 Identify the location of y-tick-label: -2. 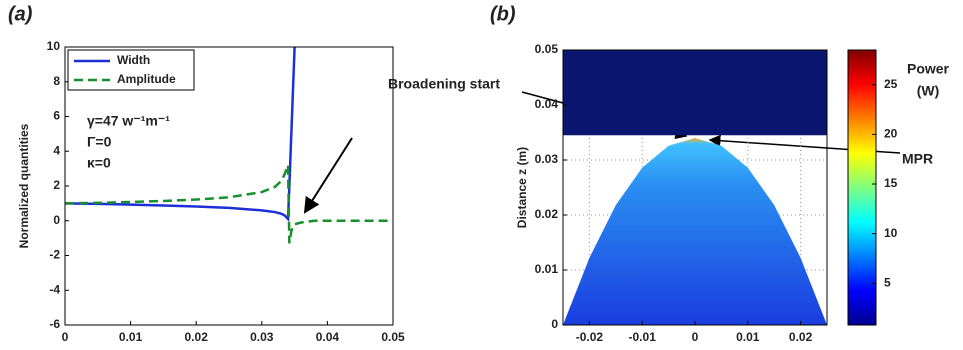
(54, 255).